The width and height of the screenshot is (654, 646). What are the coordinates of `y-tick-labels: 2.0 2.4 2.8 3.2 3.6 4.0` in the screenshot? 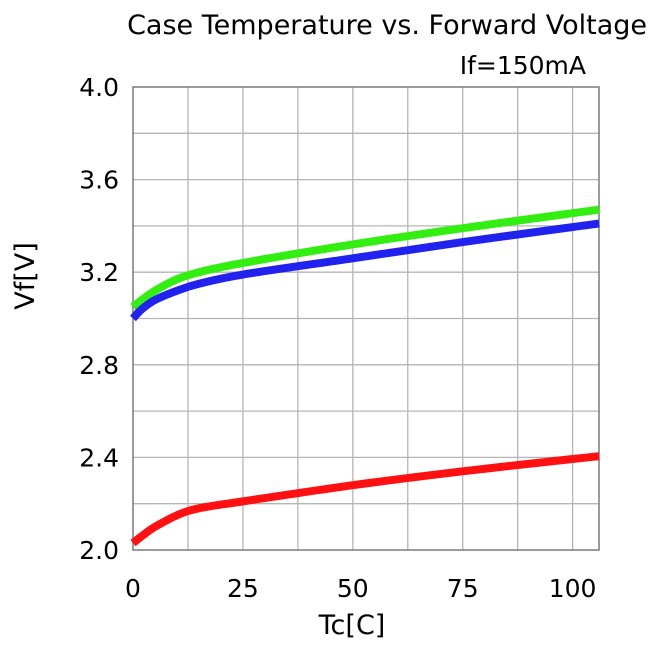 It's located at (99, 319).